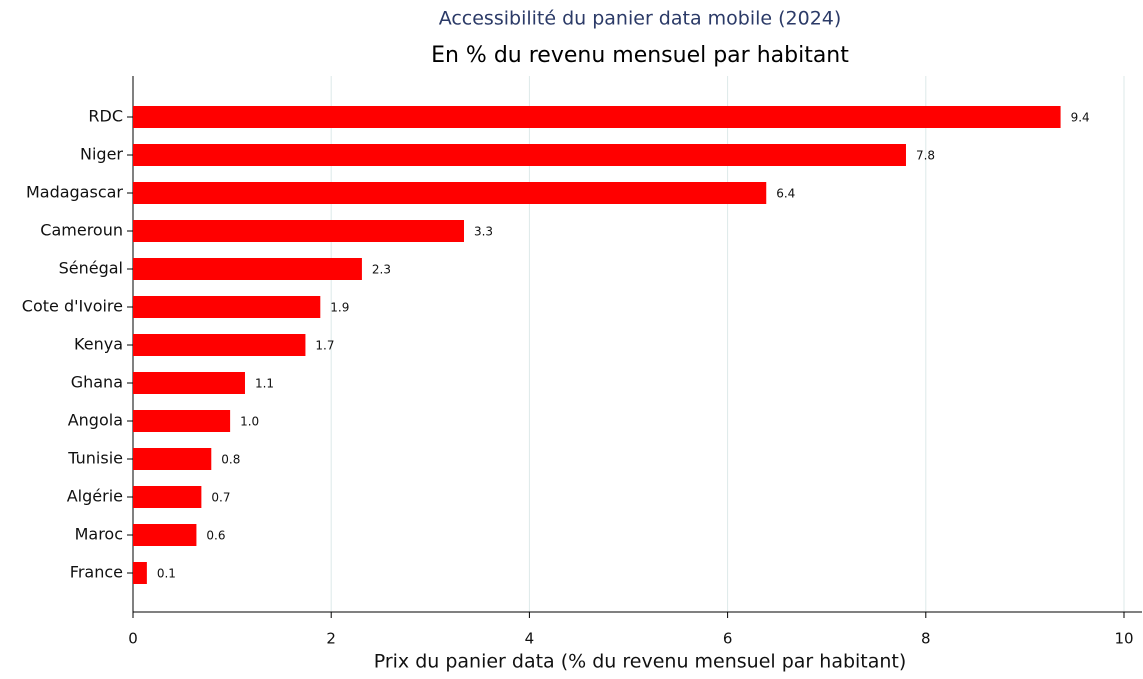 Image resolution: width=1143 pixels, height=679 pixels. Describe the element at coordinates (91, 268) in the screenshot. I see `y-tick-label: Sénégal` at that location.